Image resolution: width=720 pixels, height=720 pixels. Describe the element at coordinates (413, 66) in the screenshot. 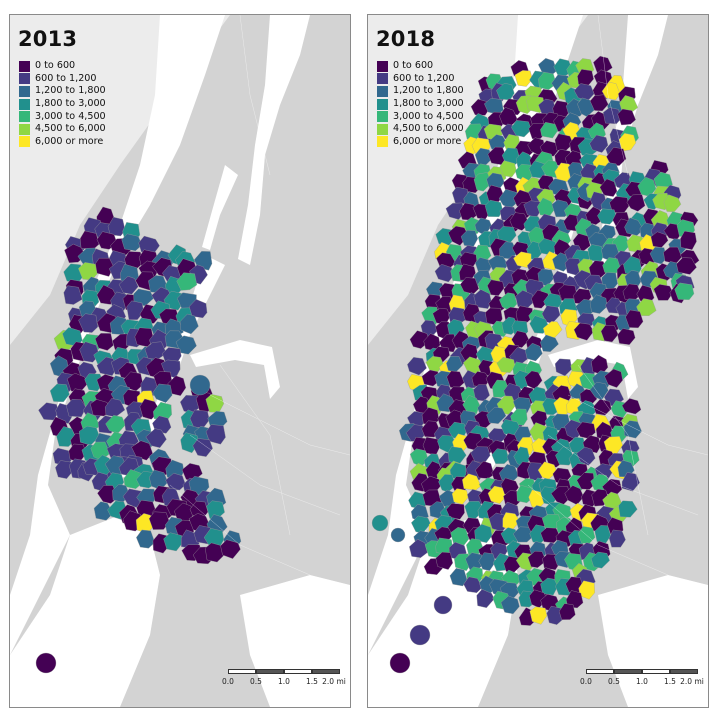

I see `legend-label: 0 to 600` at that location.